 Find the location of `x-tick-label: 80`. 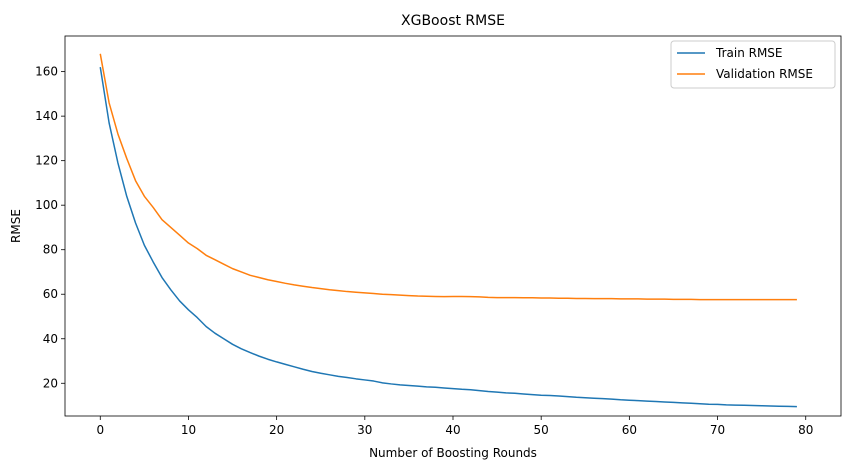

x-tick-label: 80 is located at coordinates (805, 430).